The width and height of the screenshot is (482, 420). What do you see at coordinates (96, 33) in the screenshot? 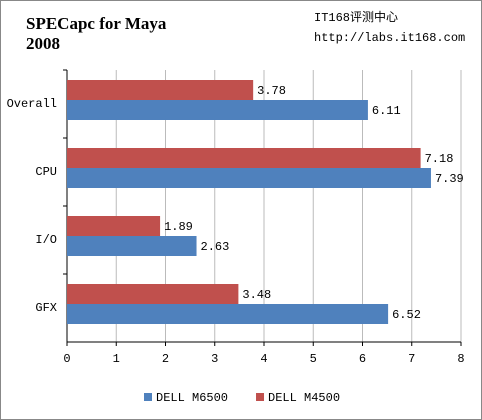
I see `chart-title: SPECapc for Maya 2008` at bounding box center [96, 33].